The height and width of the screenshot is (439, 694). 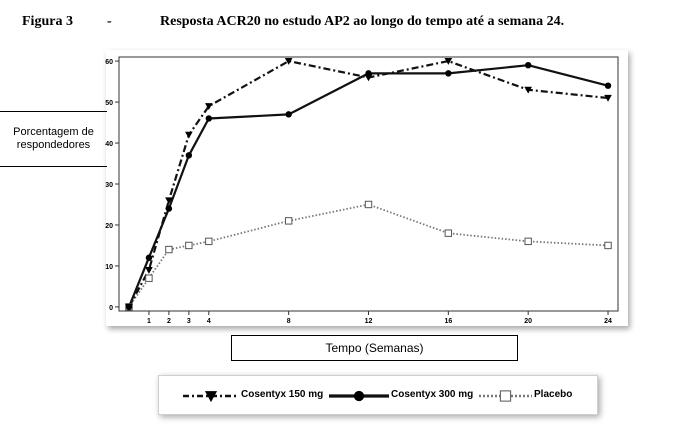 I want to click on x-tick-label: 24, so click(x=608, y=321).